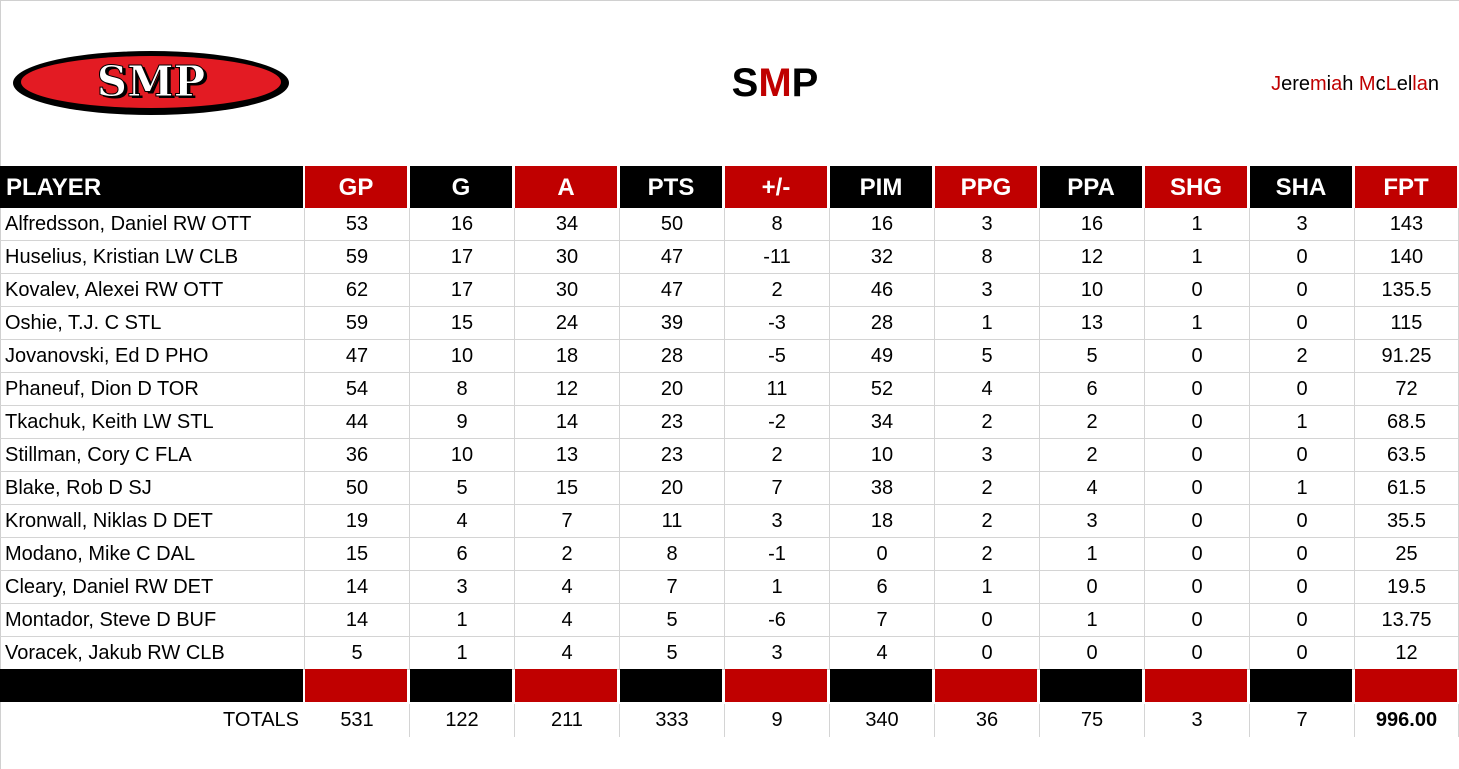  I want to click on stat-cell: 12, so click(1092, 257).